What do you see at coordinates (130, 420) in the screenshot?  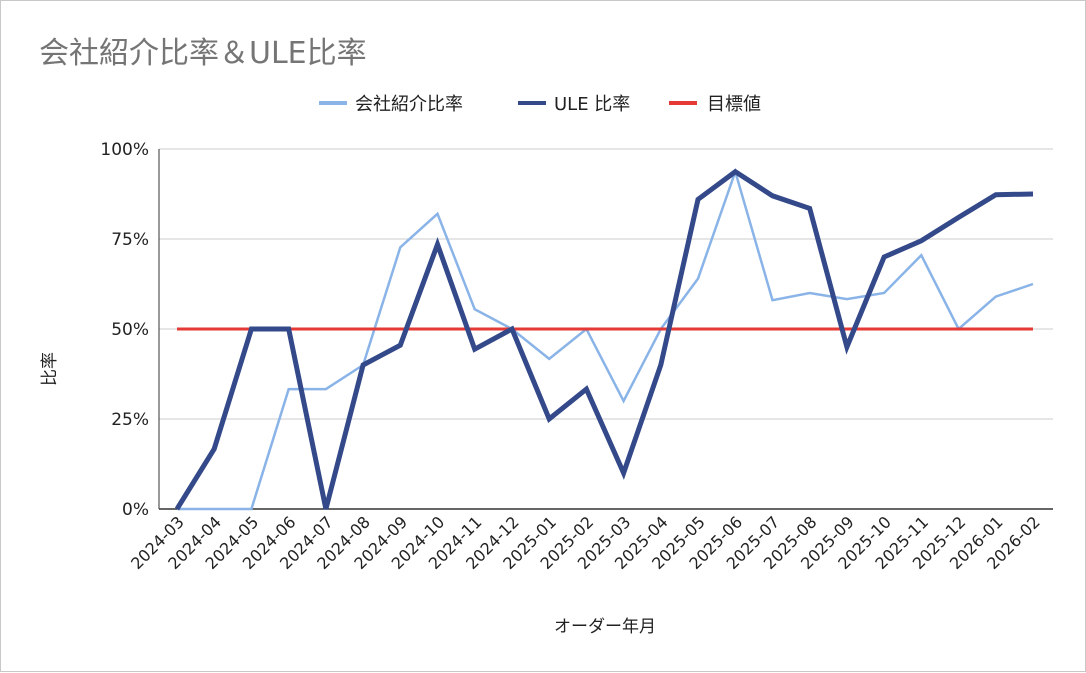 I see `y-tick-25: 25%` at bounding box center [130, 420].